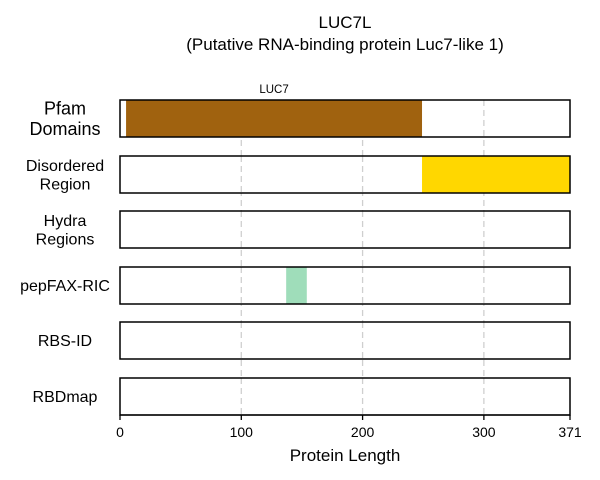 The height and width of the screenshot is (480, 600). I want to click on track-label-2: Hydra Regions, so click(65, 230).